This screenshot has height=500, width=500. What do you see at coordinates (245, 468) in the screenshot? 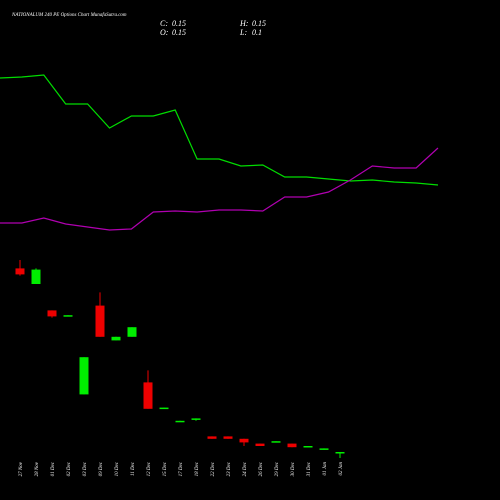
I see `x-tick-label: 24 Dec` at bounding box center [245, 468].